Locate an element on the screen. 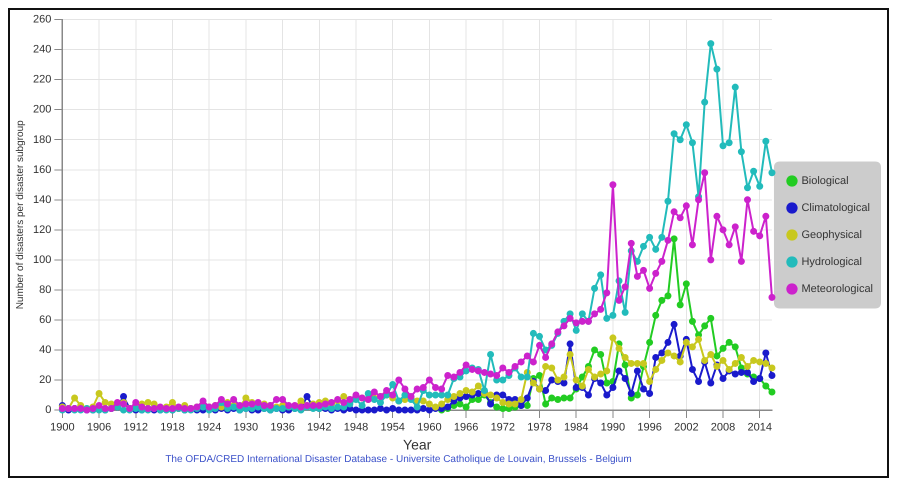  x-tick-label: 1906 is located at coordinates (99, 428).